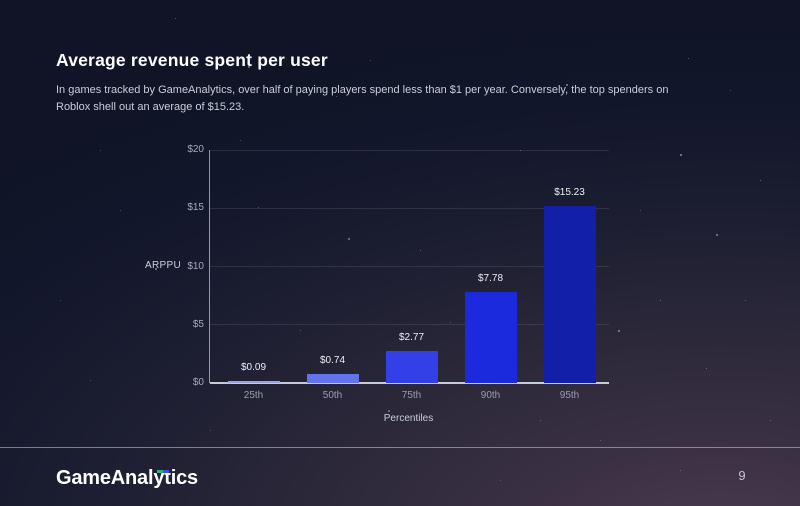 The height and width of the screenshot is (506, 800). Describe the element at coordinates (192, 60) in the screenshot. I see `page-title: Average revenue spent per user` at that location.